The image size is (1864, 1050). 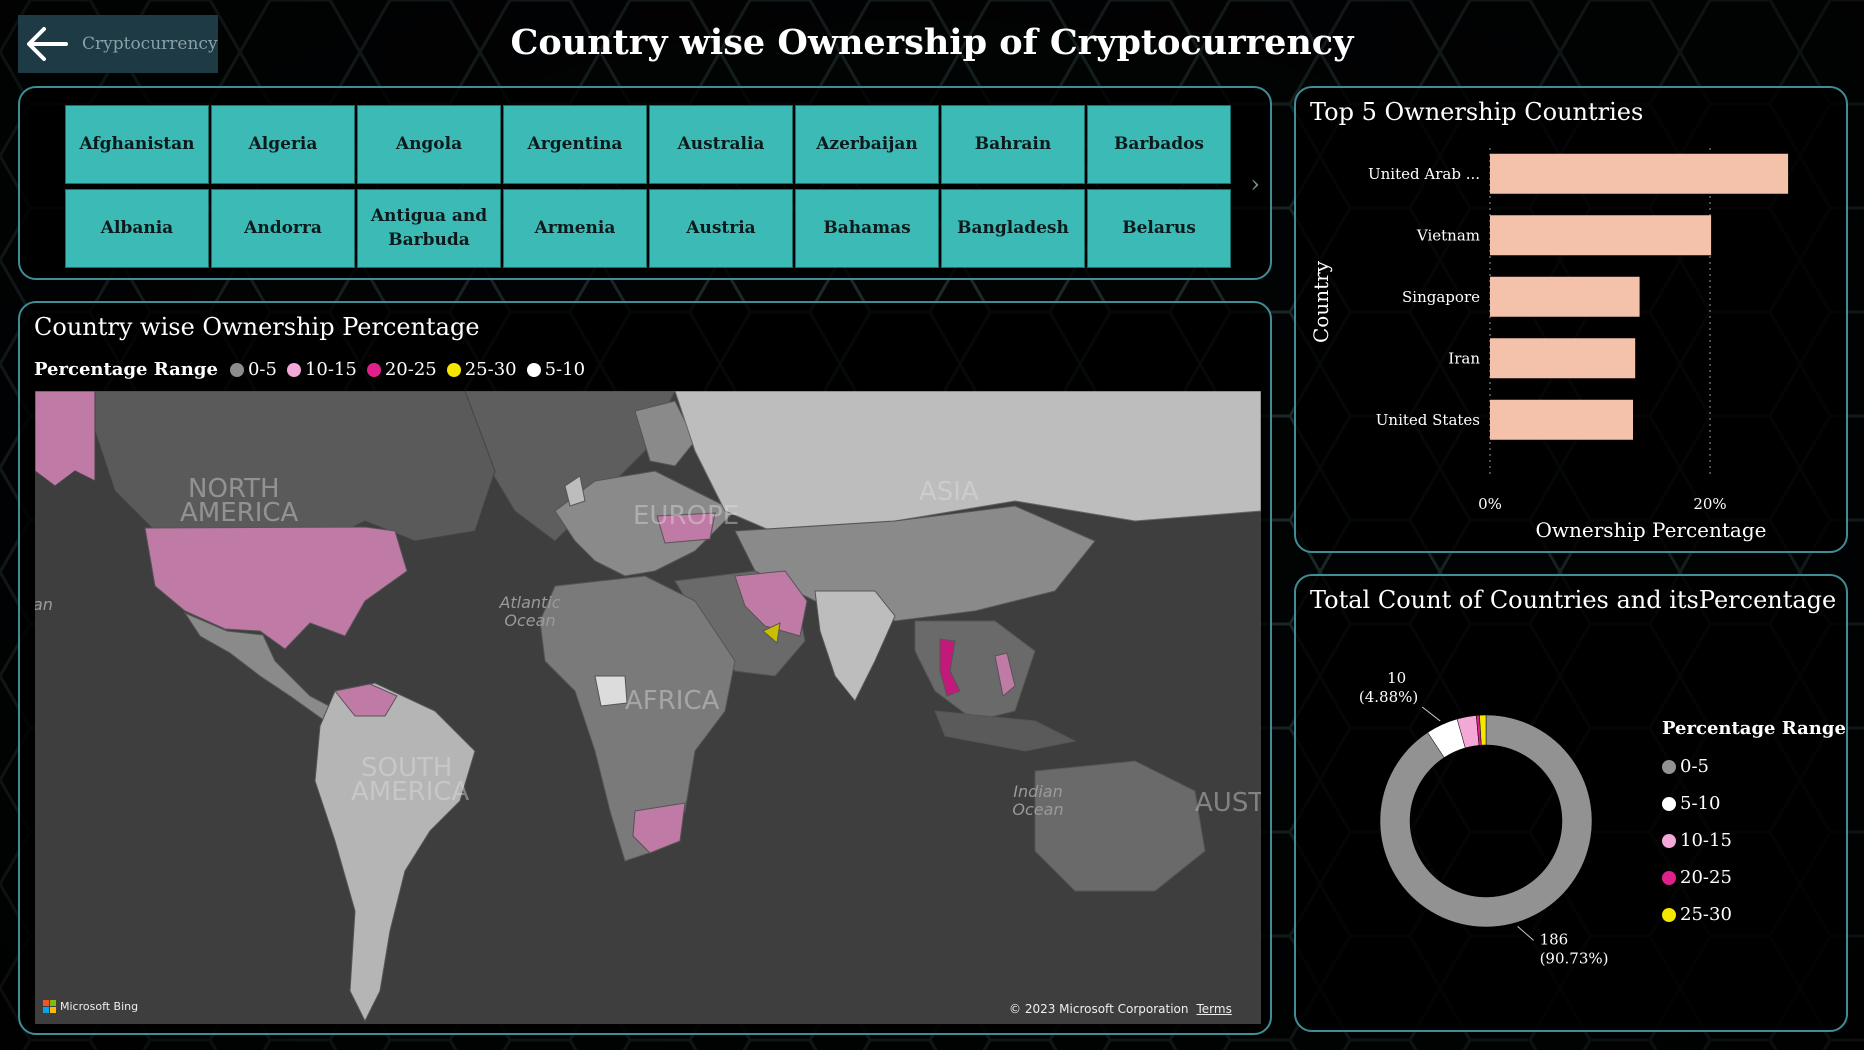 What do you see at coordinates (283, 144) in the screenshot?
I see `country-button: Algeria` at bounding box center [283, 144].